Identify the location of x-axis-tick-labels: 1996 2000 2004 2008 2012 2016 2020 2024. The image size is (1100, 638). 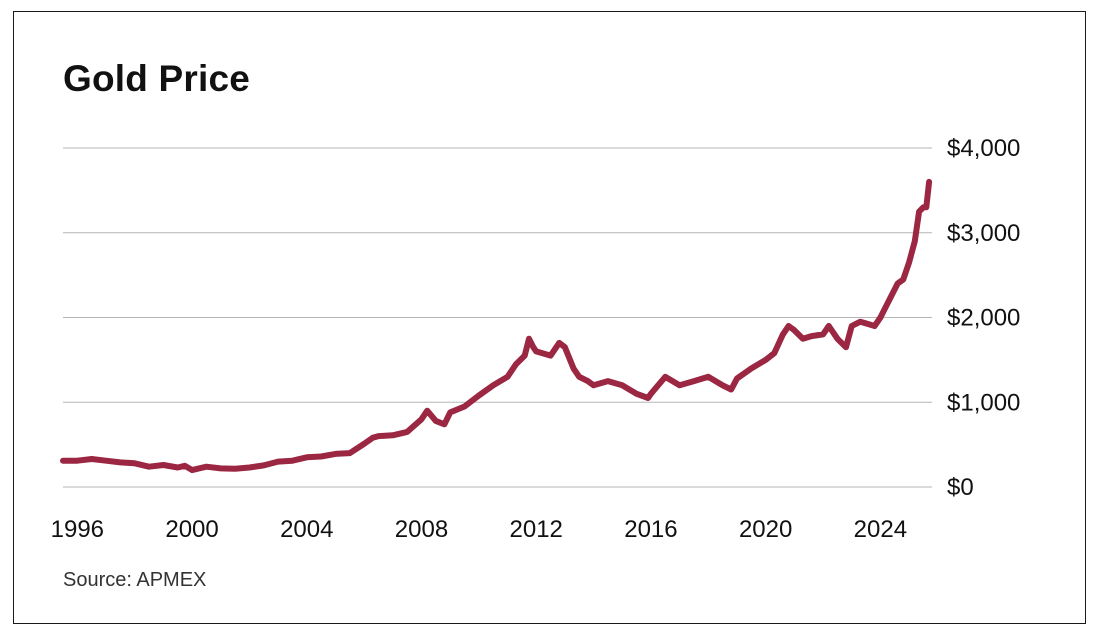
(479, 529).